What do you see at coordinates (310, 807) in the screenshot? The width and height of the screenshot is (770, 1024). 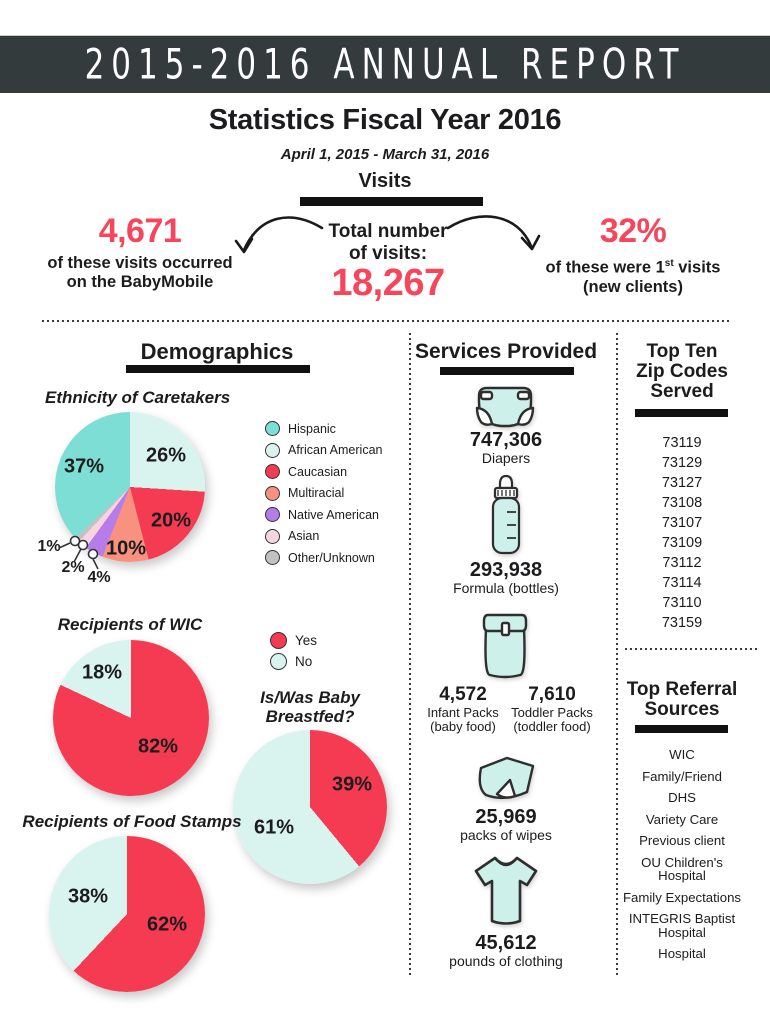 I see `breastfed-pie-chart` at bounding box center [310, 807].